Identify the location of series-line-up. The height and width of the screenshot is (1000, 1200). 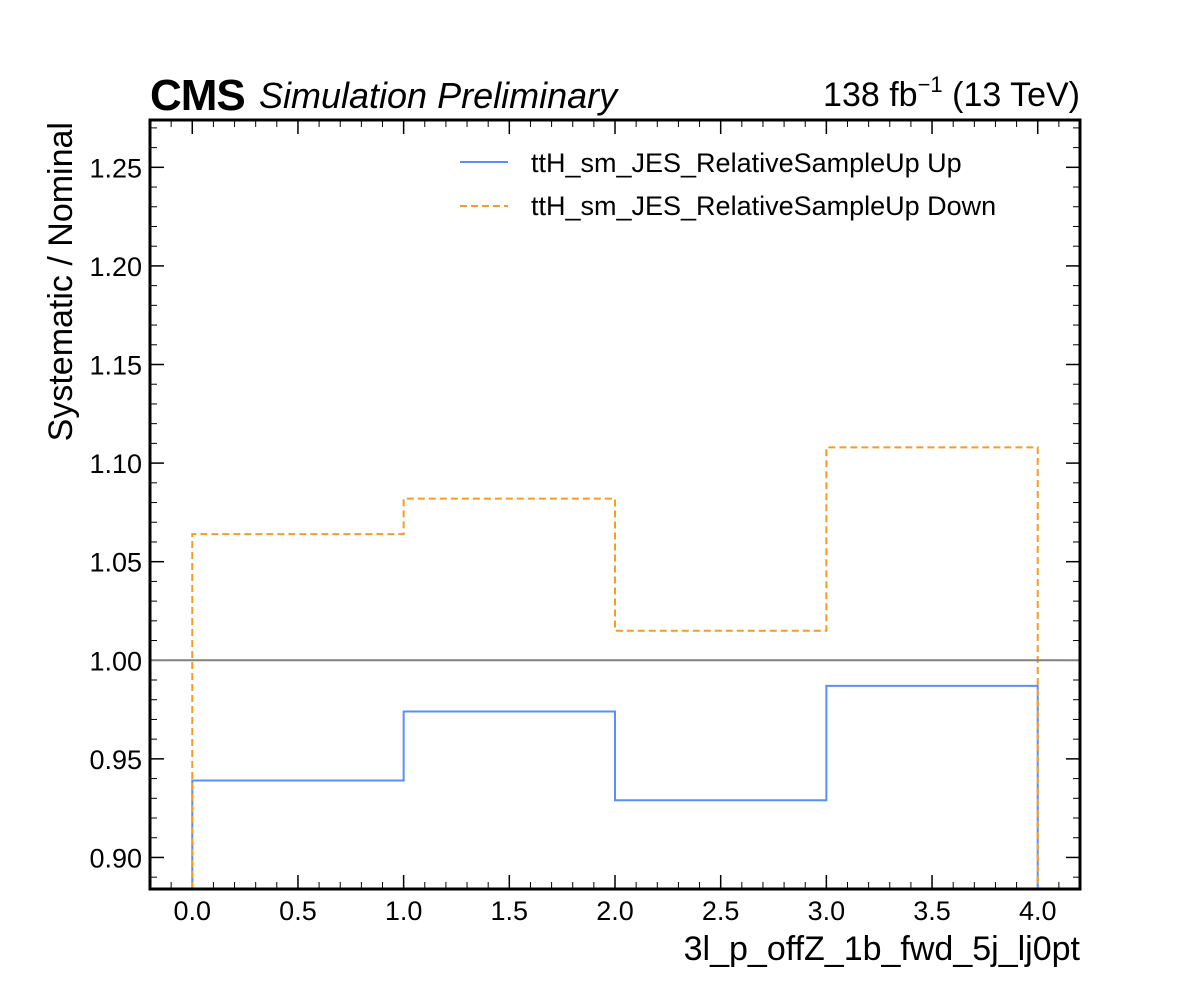
(615, 786).